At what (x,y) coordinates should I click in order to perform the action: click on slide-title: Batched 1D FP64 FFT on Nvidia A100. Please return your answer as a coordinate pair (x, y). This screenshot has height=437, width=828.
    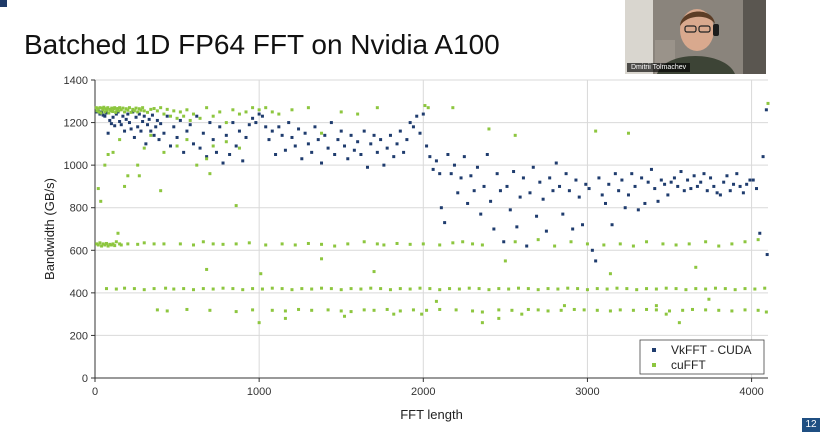
    Looking at the image, I should click on (262, 44).